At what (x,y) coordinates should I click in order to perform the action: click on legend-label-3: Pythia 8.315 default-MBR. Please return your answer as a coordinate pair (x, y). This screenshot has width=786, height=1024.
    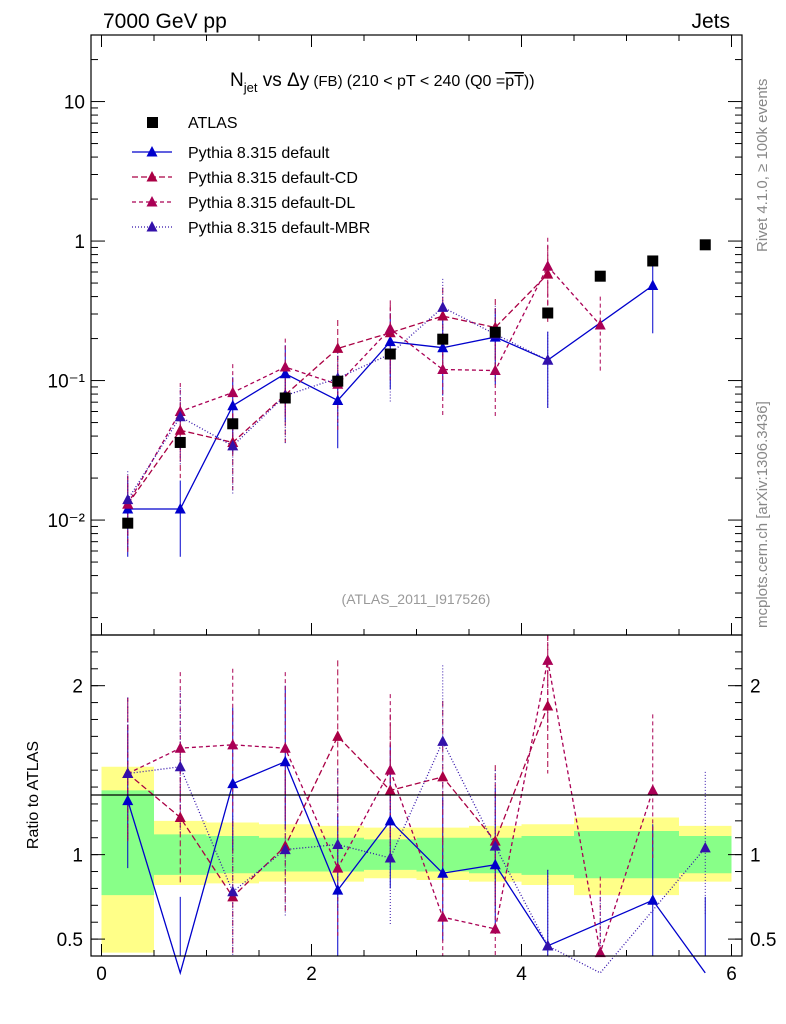
    Looking at the image, I should click on (279, 228).